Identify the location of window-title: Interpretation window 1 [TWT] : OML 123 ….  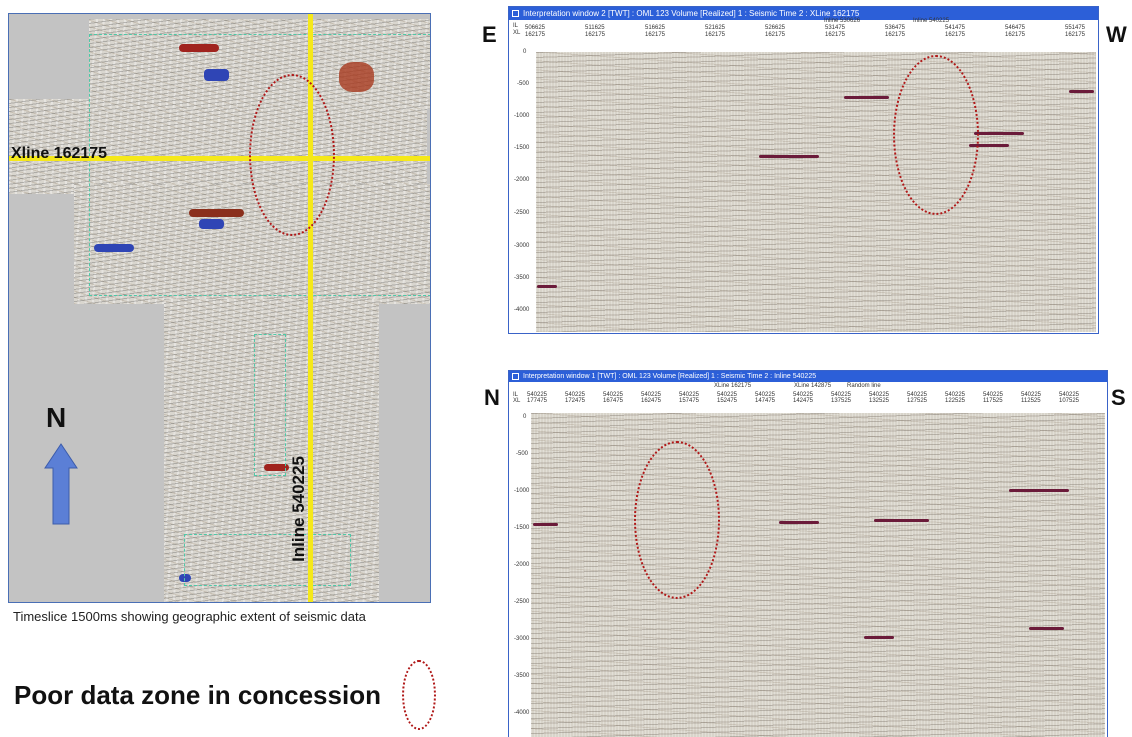
(670, 376).